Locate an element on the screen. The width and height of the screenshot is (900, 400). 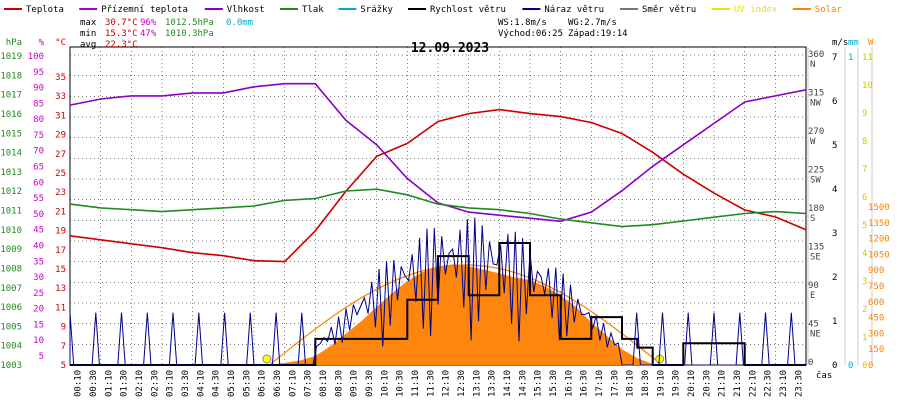
axis-hpa-tick: 1008 is located at coordinates (11, 269).